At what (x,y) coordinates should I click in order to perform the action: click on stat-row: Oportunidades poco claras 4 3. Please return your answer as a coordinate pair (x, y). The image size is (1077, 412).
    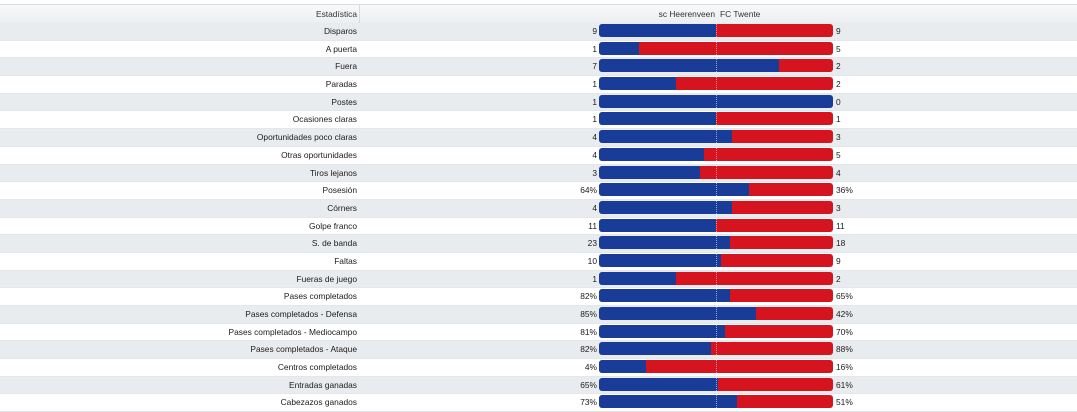
    Looking at the image, I should click on (538, 138).